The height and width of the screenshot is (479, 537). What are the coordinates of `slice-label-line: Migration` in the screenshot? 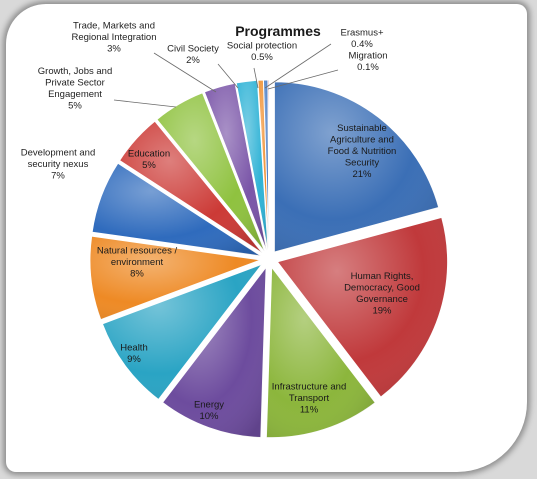 It's located at (367, 55).